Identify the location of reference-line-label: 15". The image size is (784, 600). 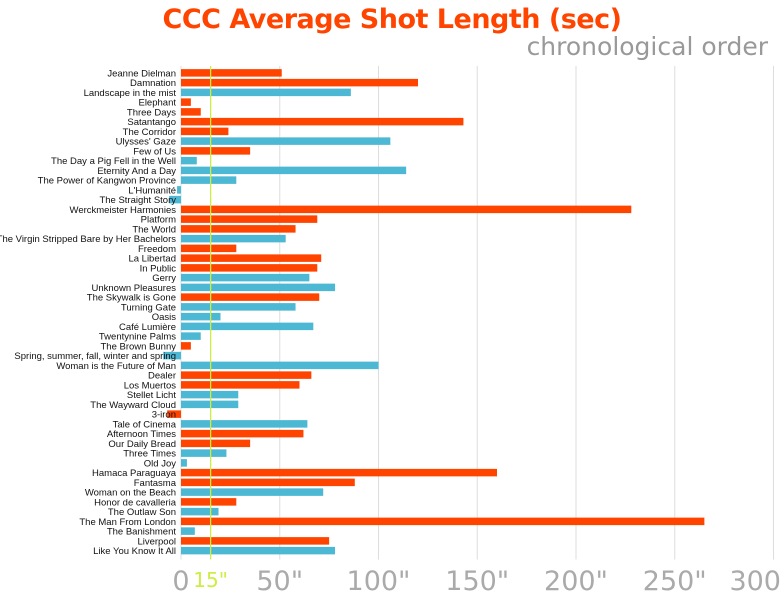
(210, 580).